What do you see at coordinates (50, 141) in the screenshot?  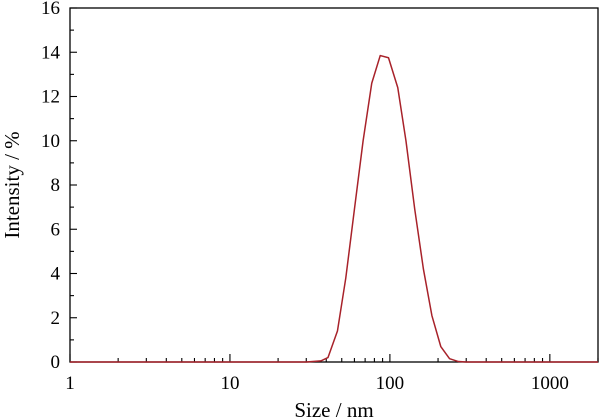 I see `y-tick-label: 10` at bounding box center [50, 141].